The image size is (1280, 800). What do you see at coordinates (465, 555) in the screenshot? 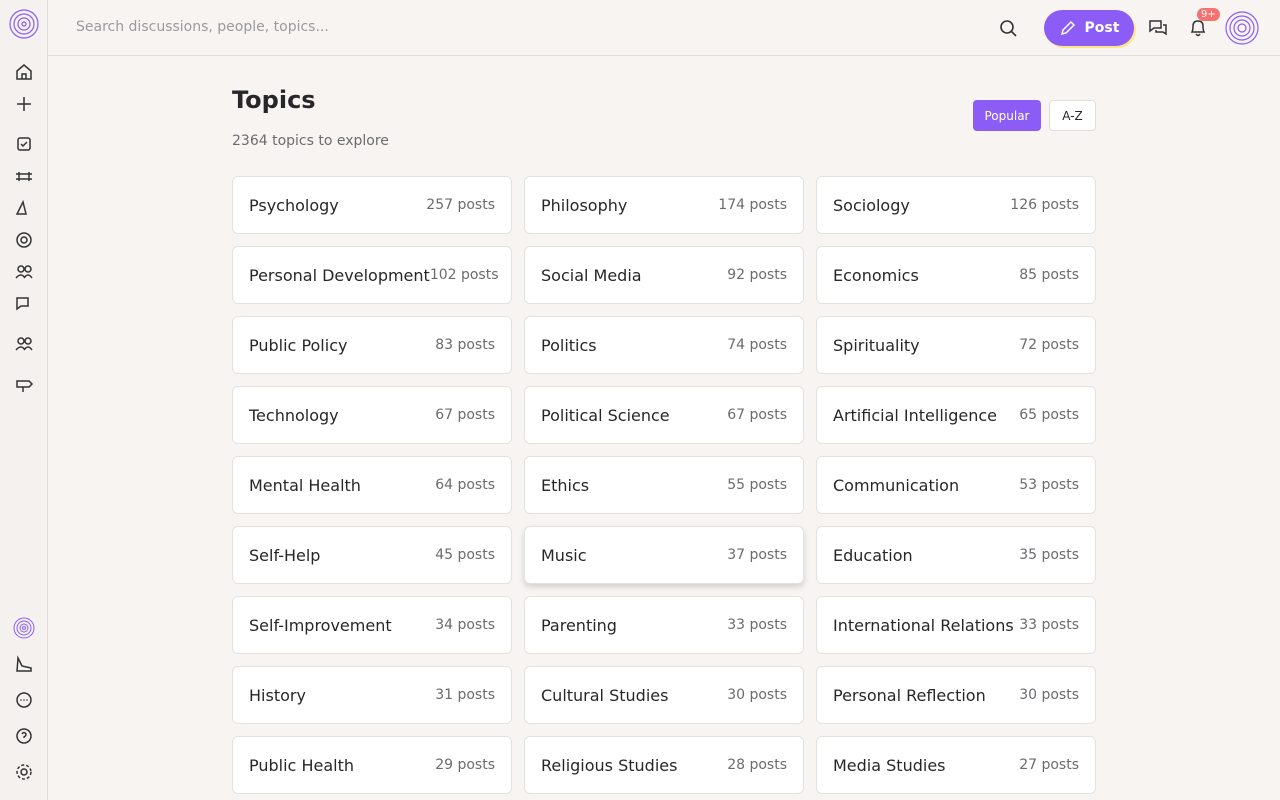
I see `topic-post-count: 45 posts` at bounding box center [465, 555].